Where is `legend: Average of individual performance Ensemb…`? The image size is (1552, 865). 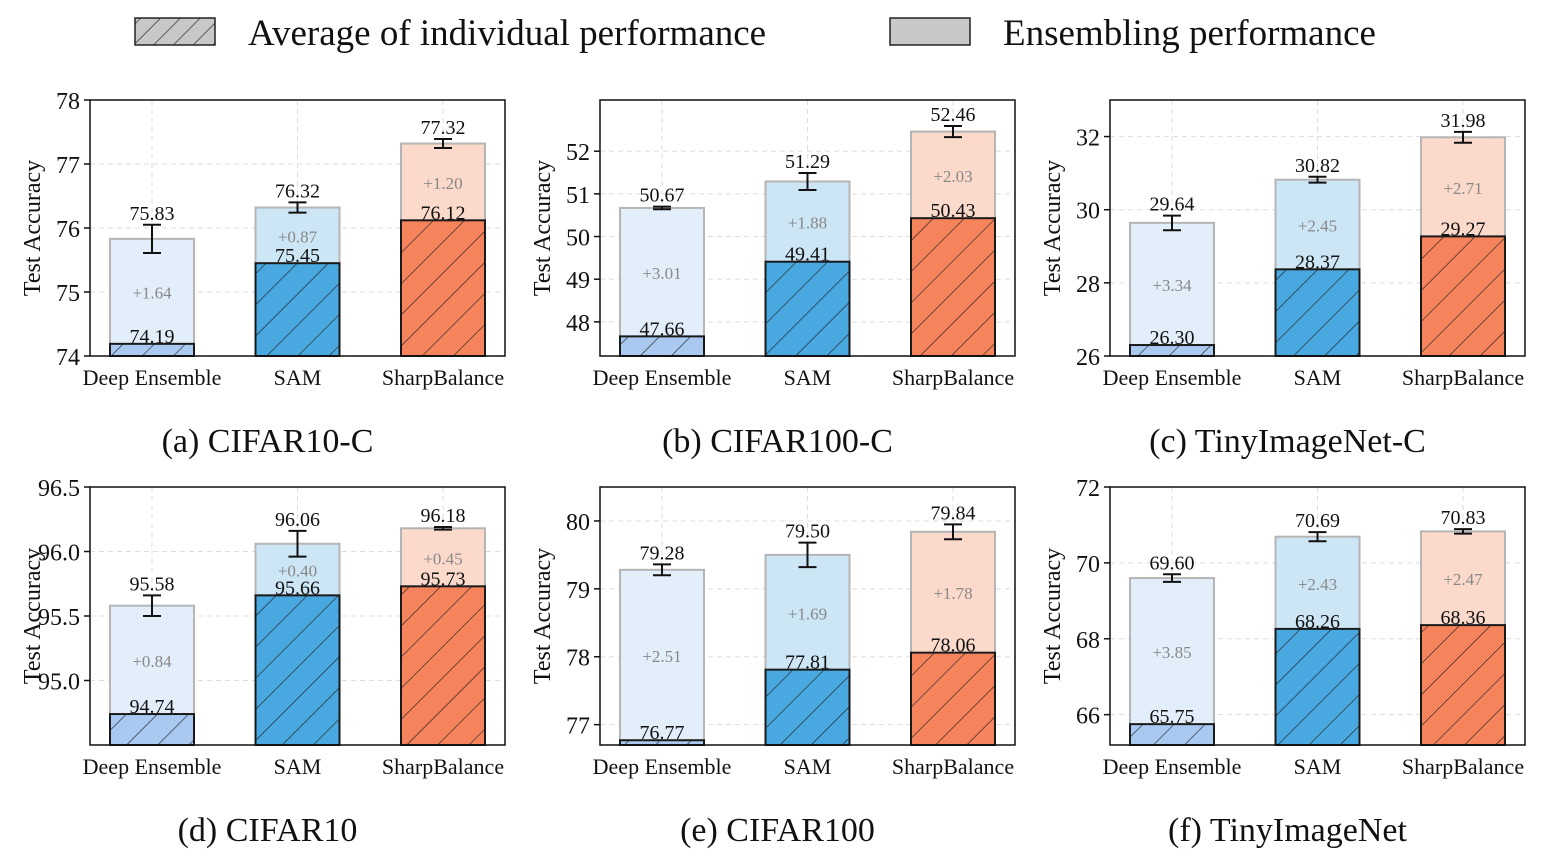 legend: Average of individual performance Ensemb… is located at coordinates (755, 33).